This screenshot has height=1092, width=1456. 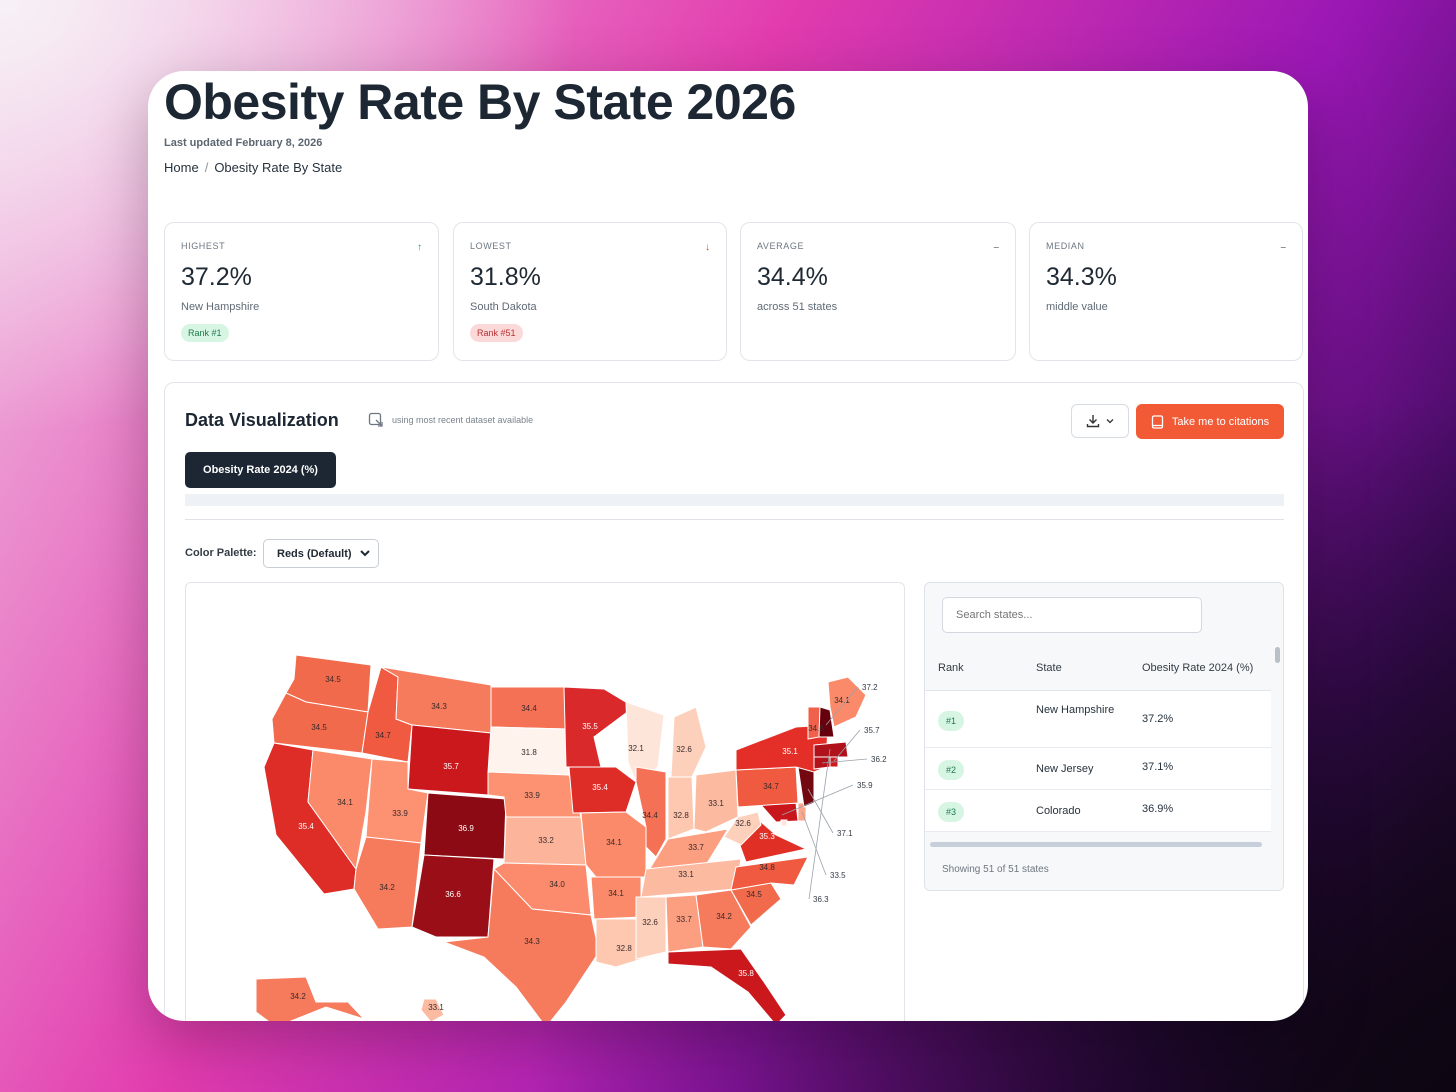 I want to click on state-md, so click(x=779, y=812).